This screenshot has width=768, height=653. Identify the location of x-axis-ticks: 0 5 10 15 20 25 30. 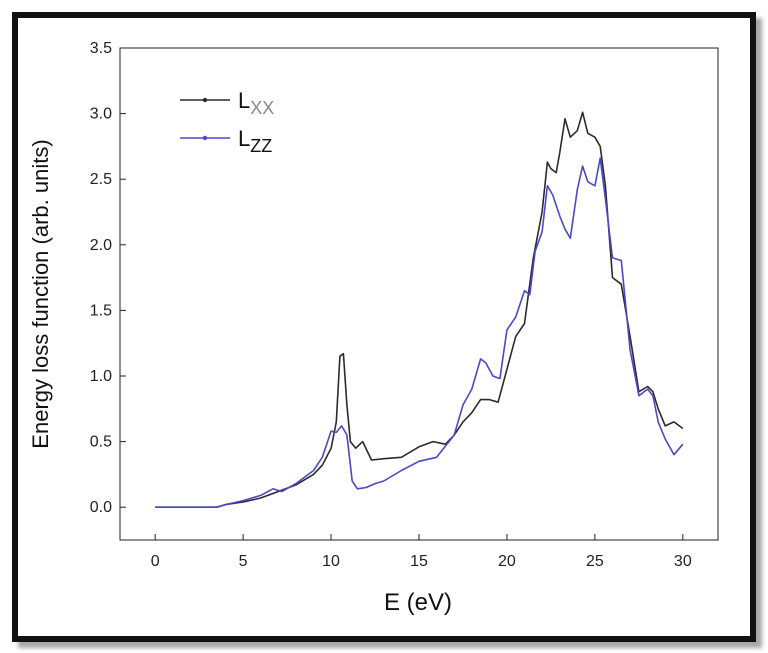
(421, 552).